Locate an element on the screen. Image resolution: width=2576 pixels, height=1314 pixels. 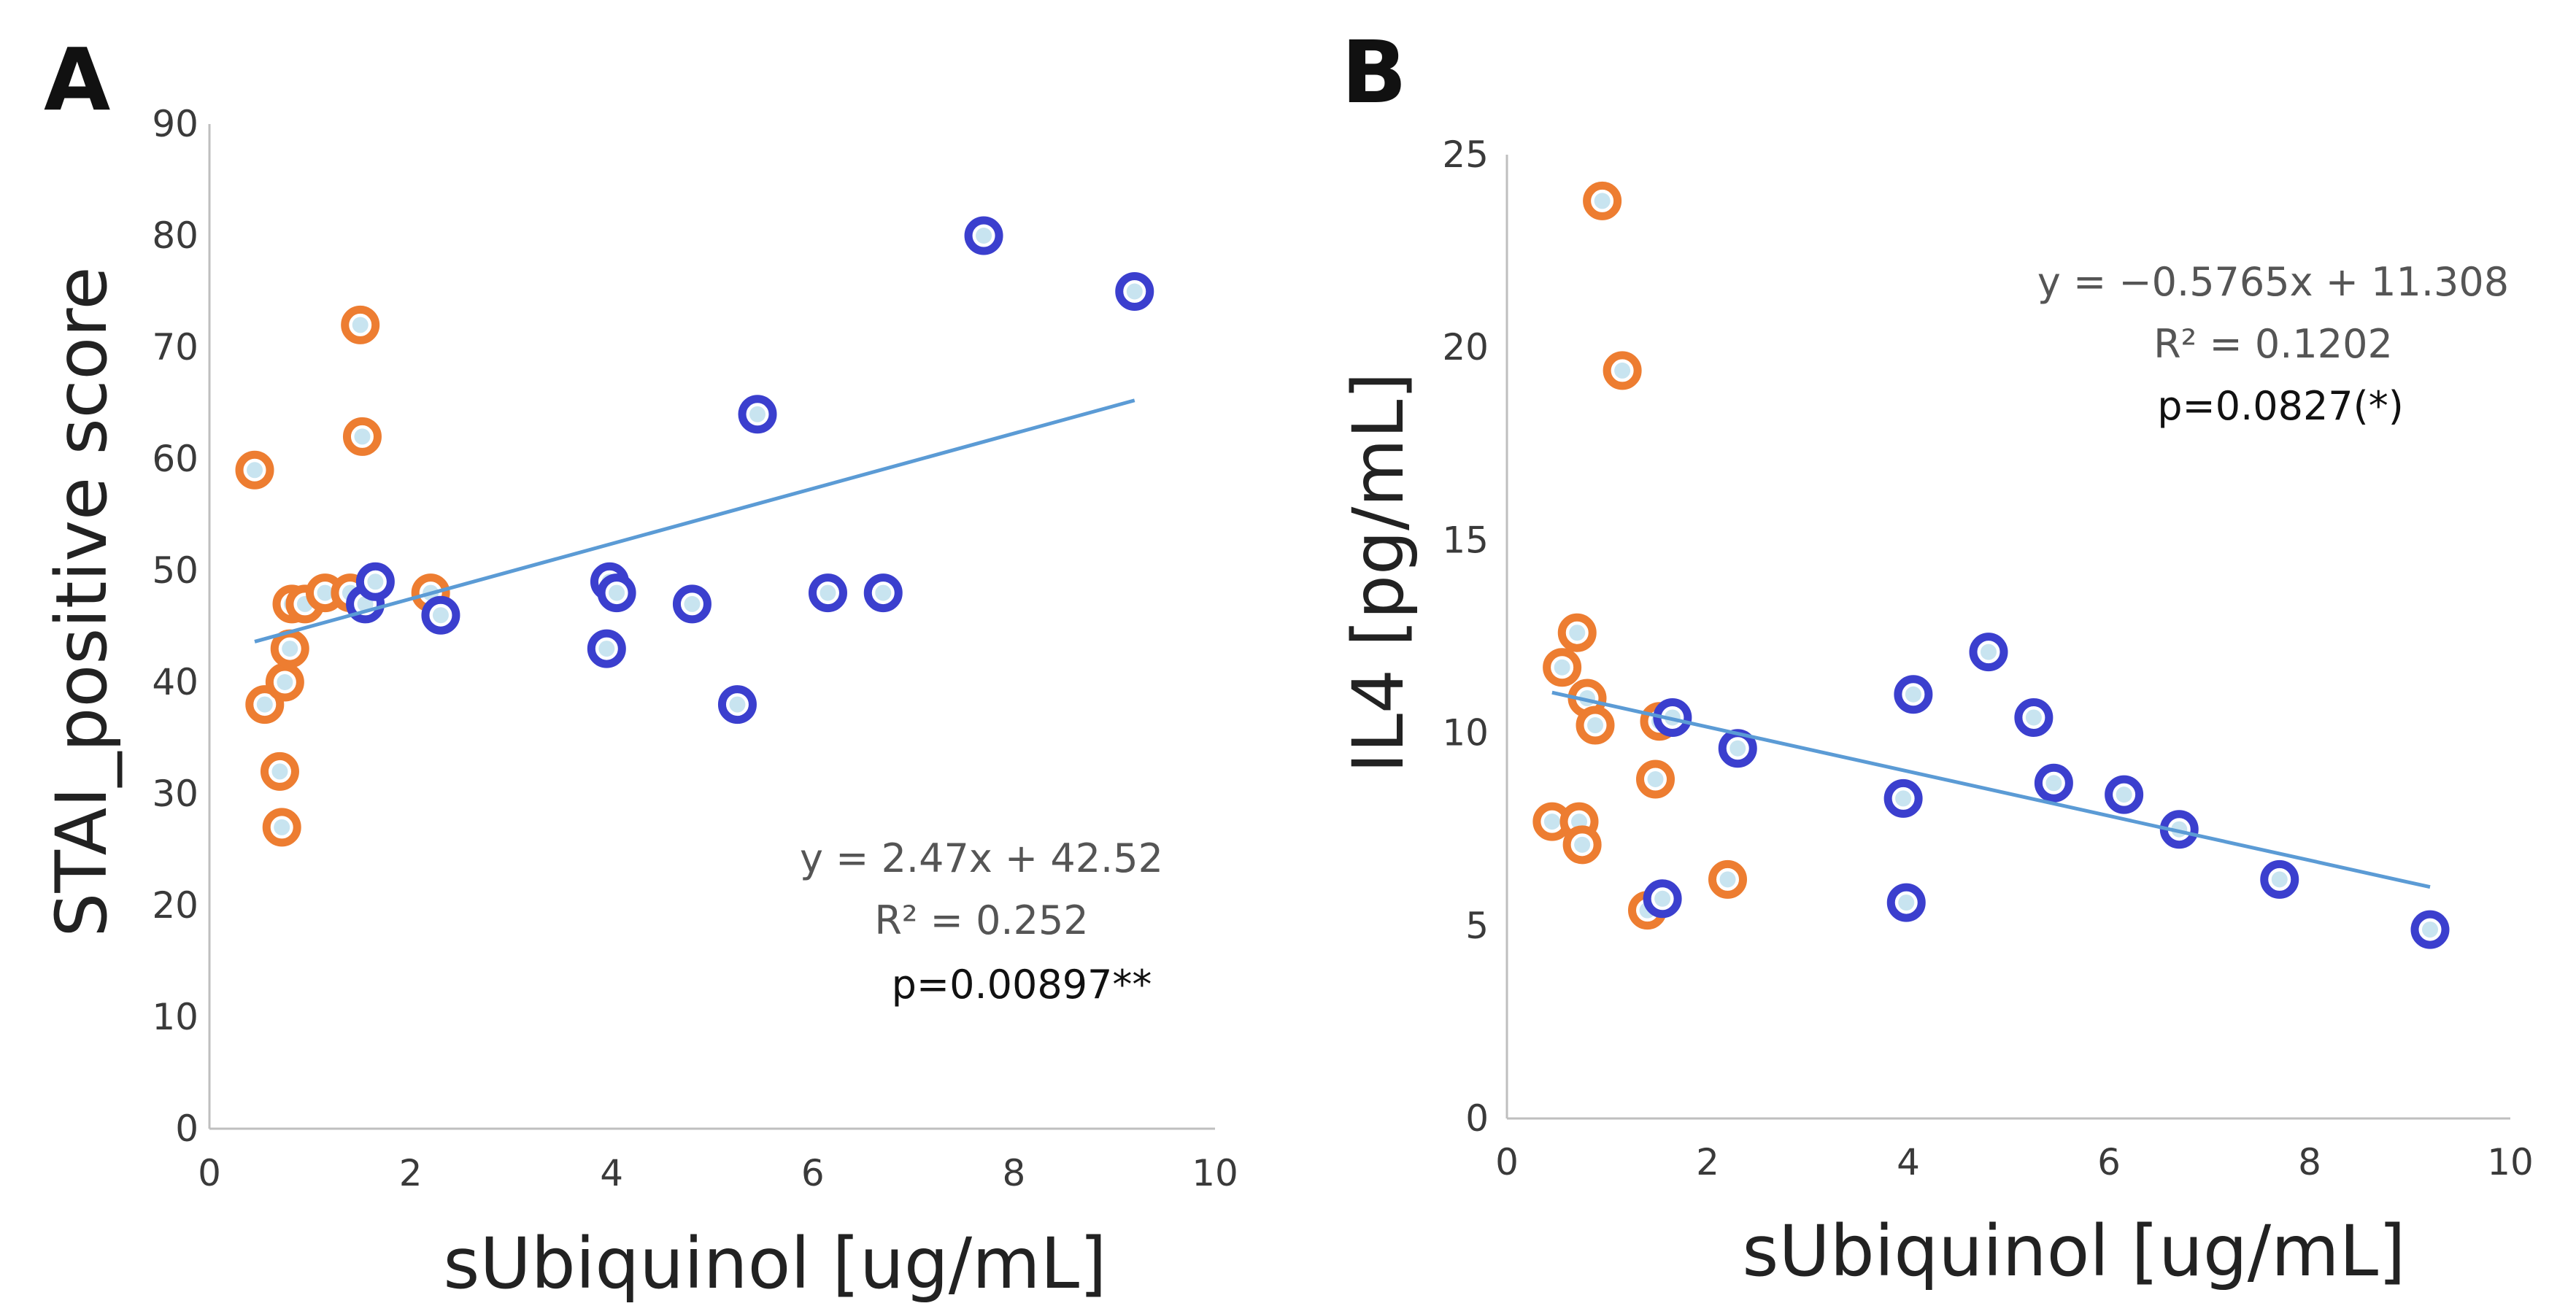
panel-b-x-tick-label: 0 is located at coordinates (1507, 1162).